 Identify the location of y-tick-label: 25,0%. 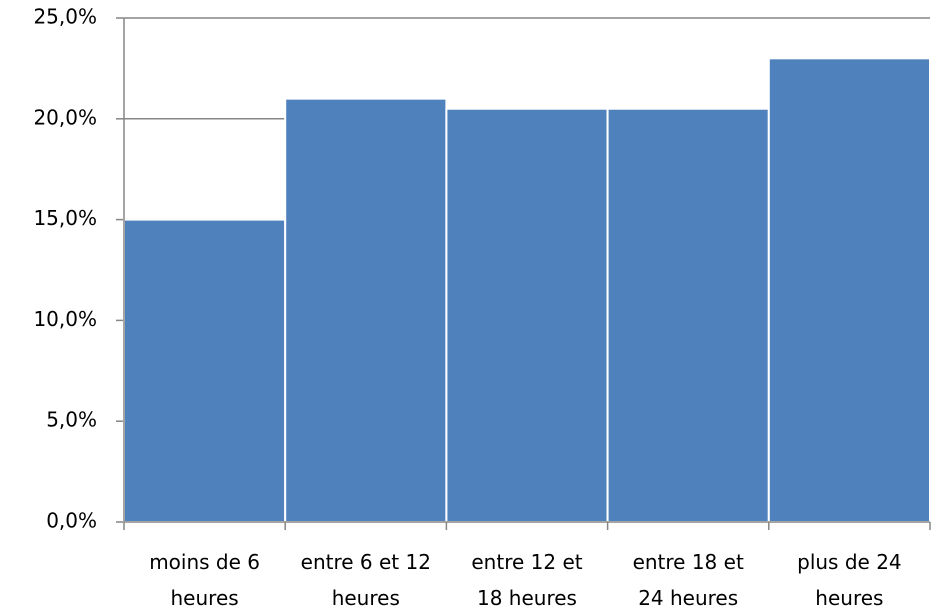
(65, 17).